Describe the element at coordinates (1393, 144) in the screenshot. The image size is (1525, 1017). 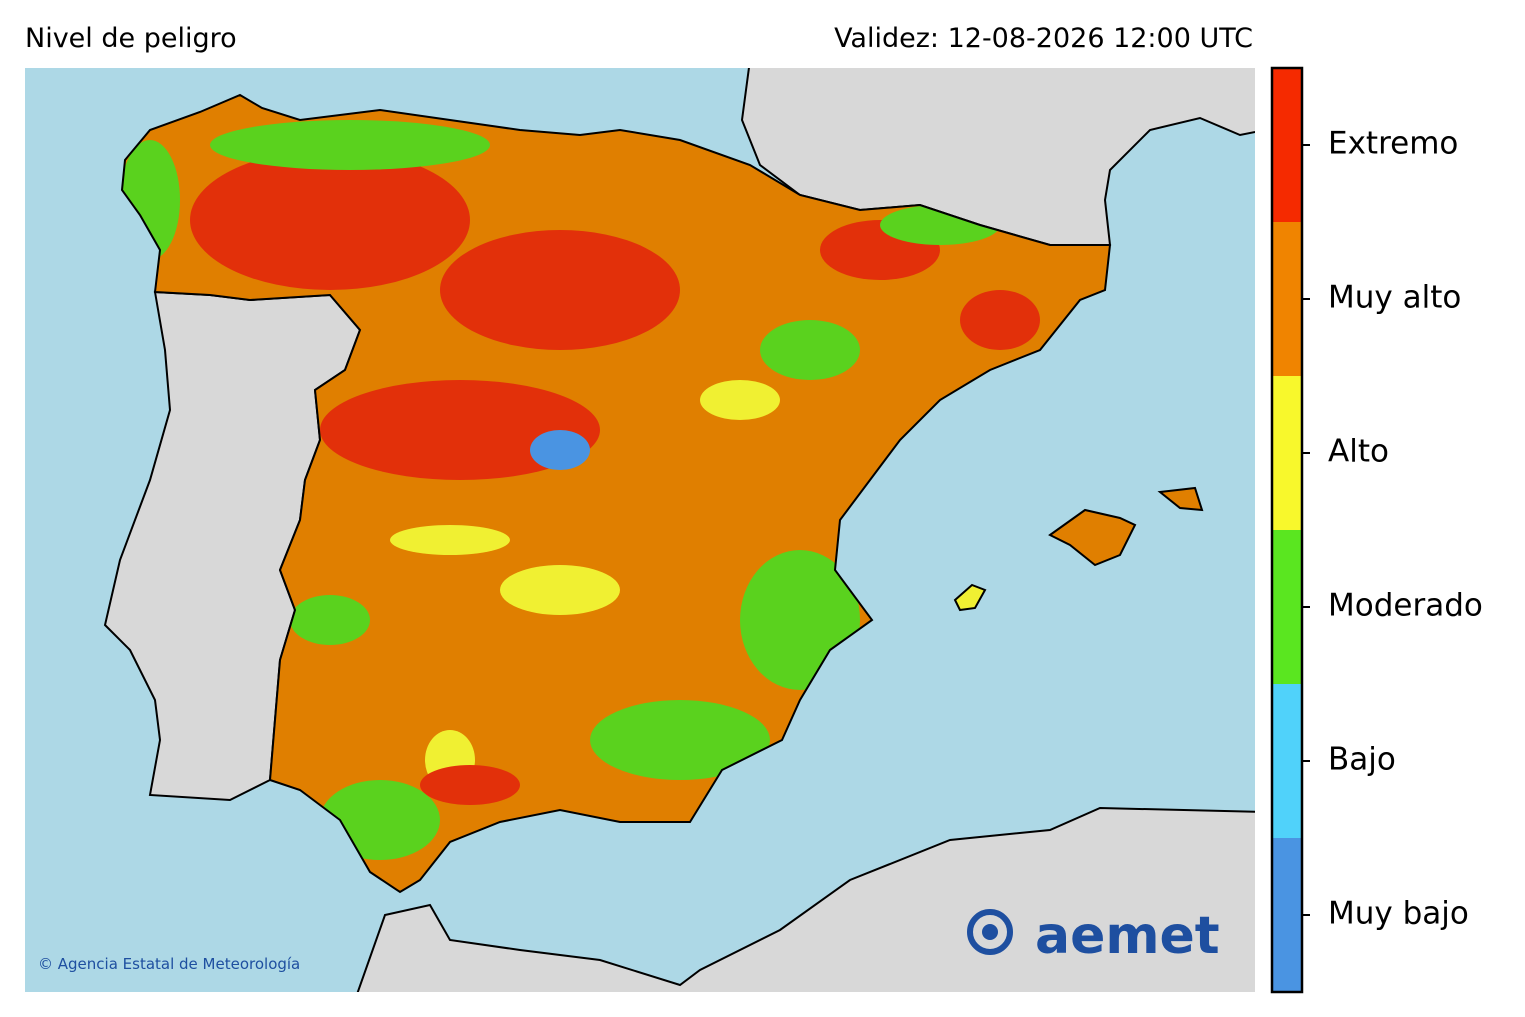
I see `legend-label: Extremo` at that location.